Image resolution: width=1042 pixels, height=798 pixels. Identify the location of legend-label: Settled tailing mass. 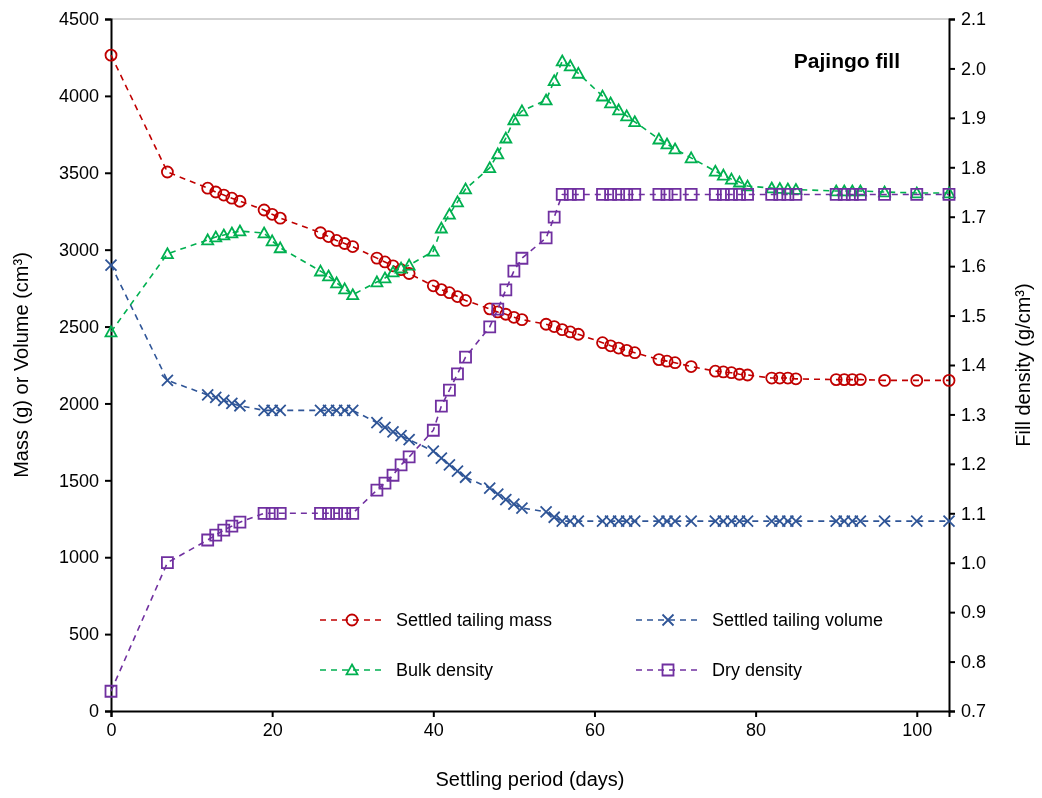
(474, 620).